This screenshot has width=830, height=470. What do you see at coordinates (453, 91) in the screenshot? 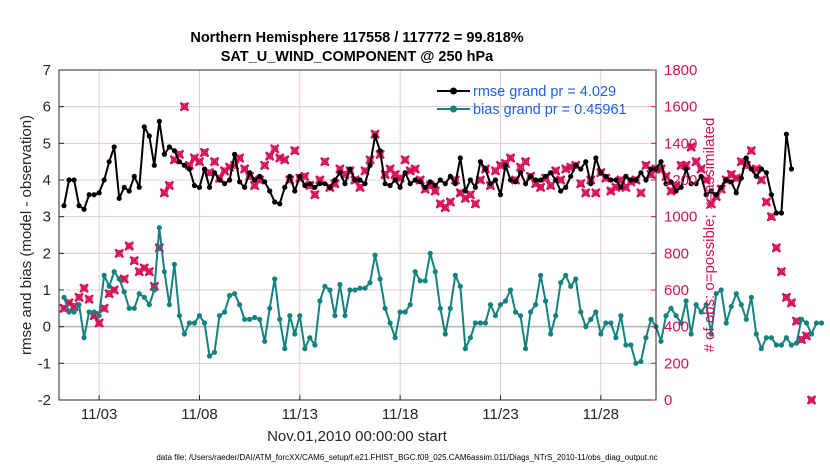
I see `legend-rmse-marker` at bounding box center [453, 91].